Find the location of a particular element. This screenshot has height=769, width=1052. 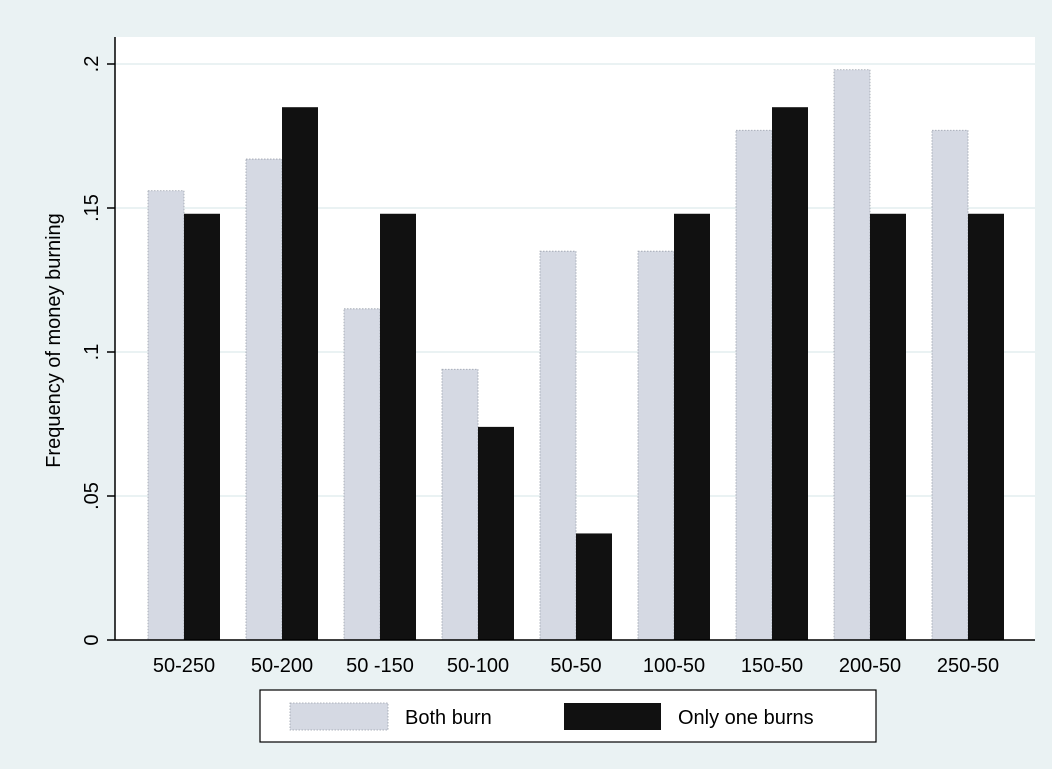

y-tick-label: .15 is located at coordinates (92, 208).